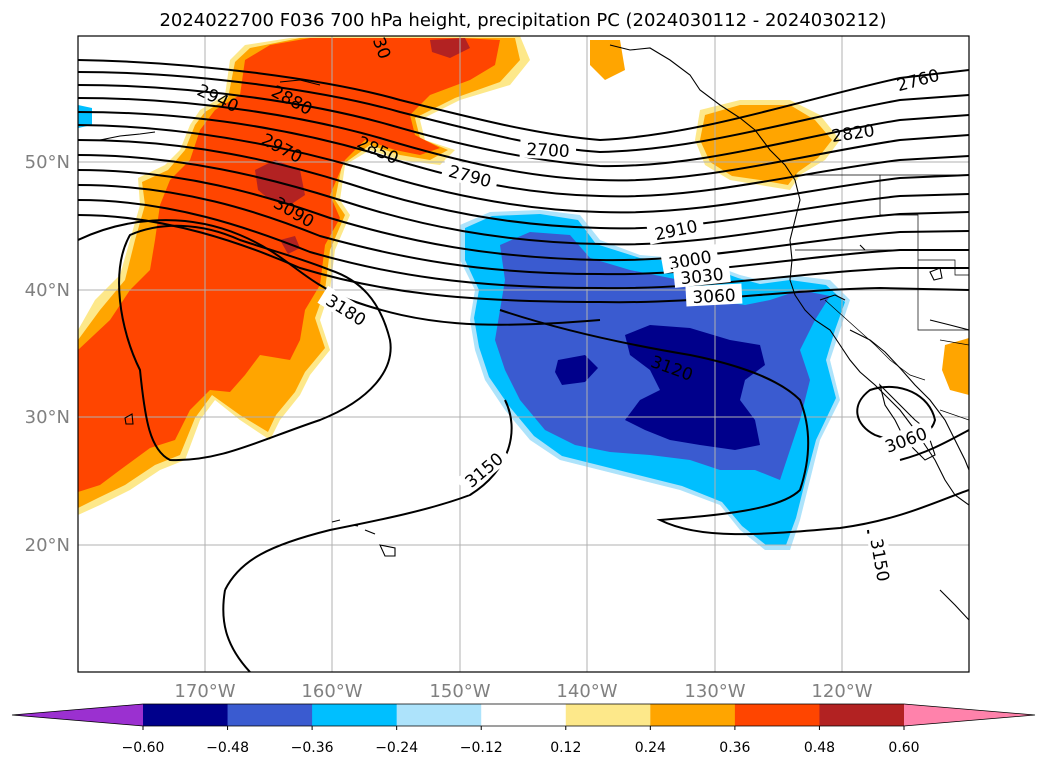 This screenshot has height=765, width=1047. What do you see at coordinates (650, 748) in the screenshot?
I see `colorbar-tick-label: 0.24` at bounding box center [650, 748].